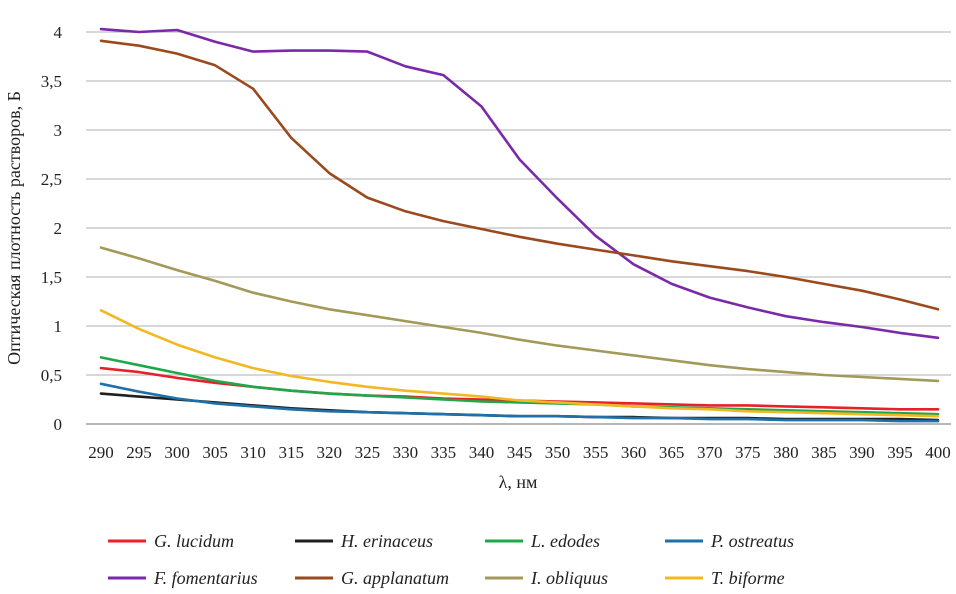 This screenshot has width=956, height=594. What do you see at coordinates (406, 452) in the screenshot?
I see `x-tick-label: 330` at bounding box center [406, 452].